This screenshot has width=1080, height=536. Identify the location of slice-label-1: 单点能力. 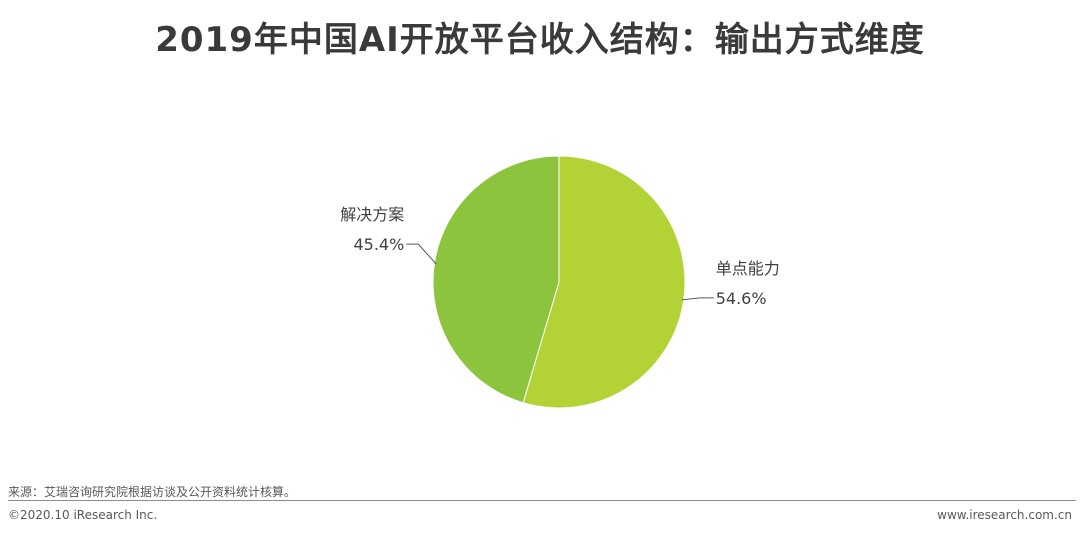
(748, 268).